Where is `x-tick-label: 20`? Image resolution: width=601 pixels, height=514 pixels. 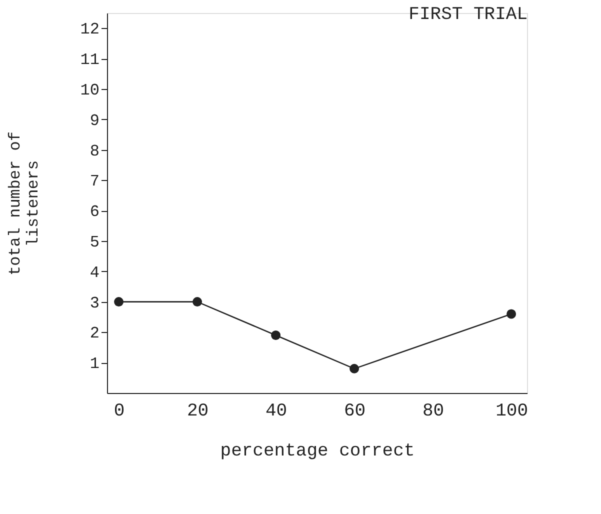 x-tick-label: 20 is located at coordinates (197, 412).